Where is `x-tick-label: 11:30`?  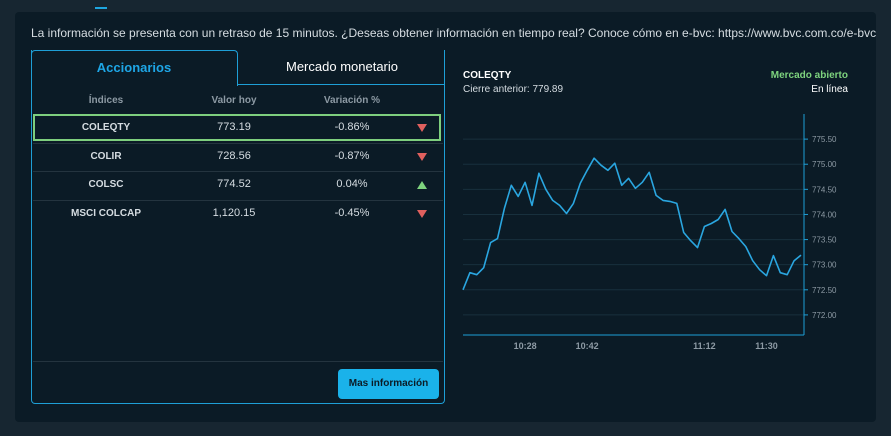 x-tick-label: 11:30 is located at coordinates (766, 346).